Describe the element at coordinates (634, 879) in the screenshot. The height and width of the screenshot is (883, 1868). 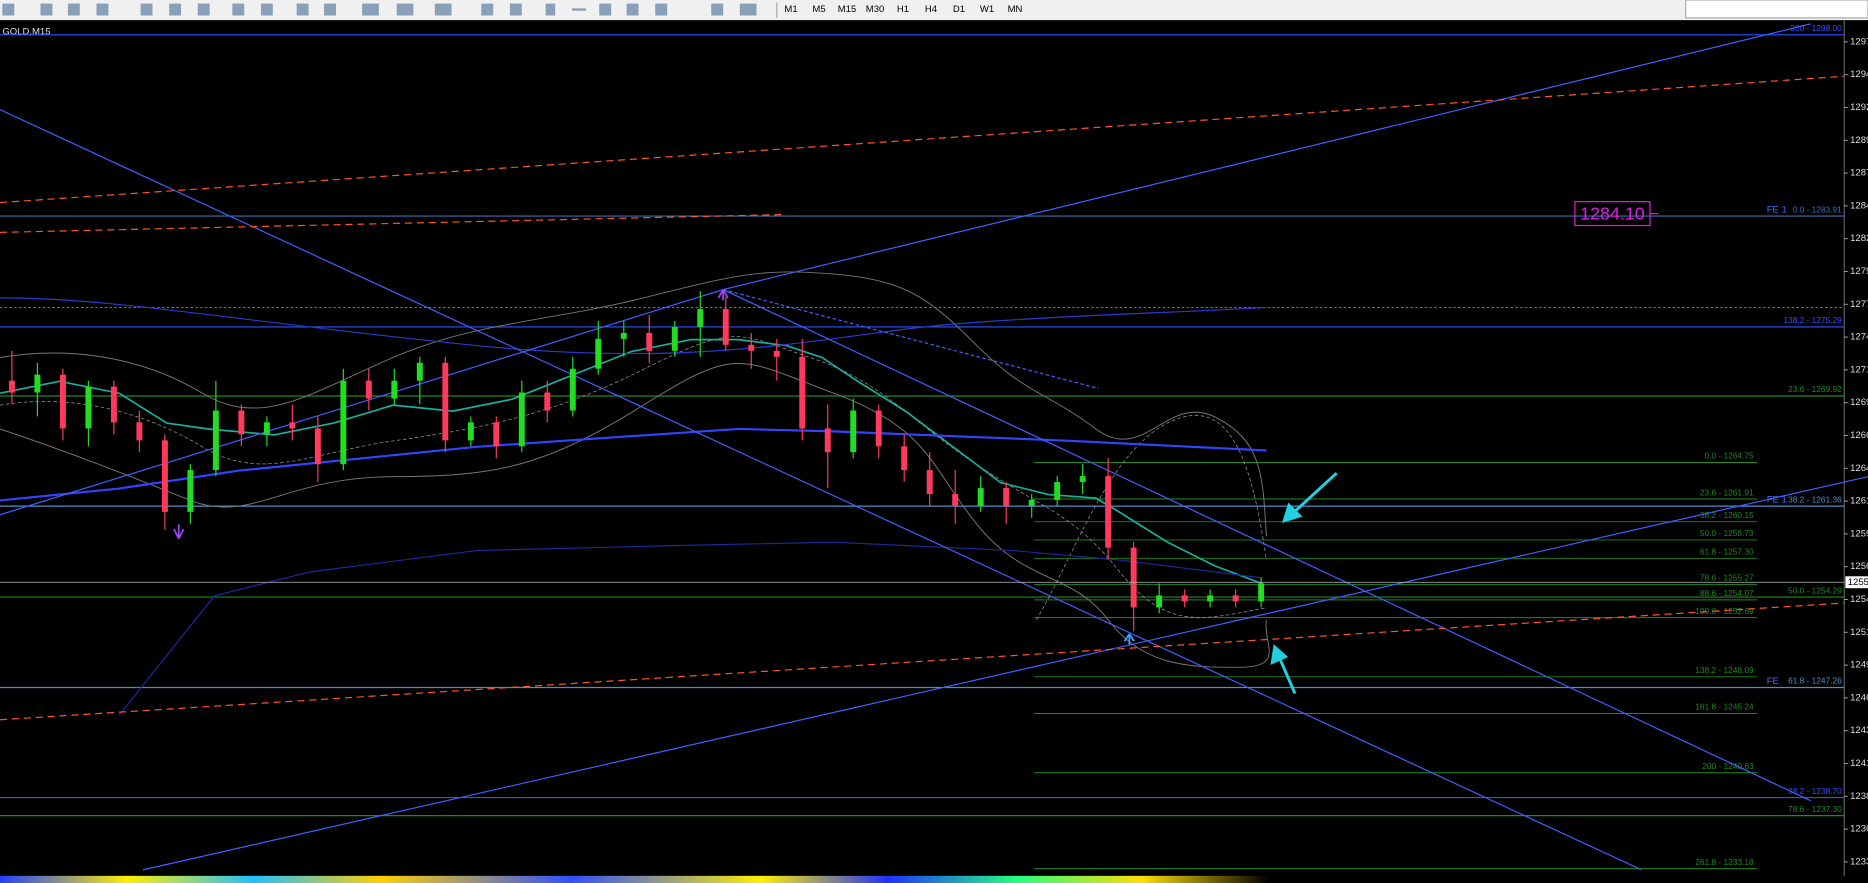
I see `indicator-strip` at that location.